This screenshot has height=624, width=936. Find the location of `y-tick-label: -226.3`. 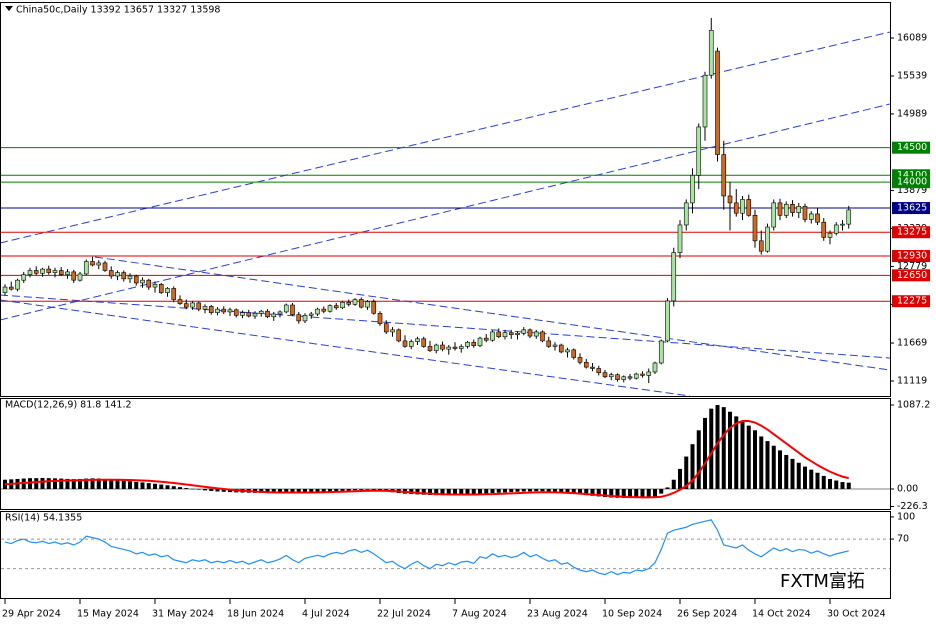

y-tick-label: -226.3 is located at coordinates (912, 506).